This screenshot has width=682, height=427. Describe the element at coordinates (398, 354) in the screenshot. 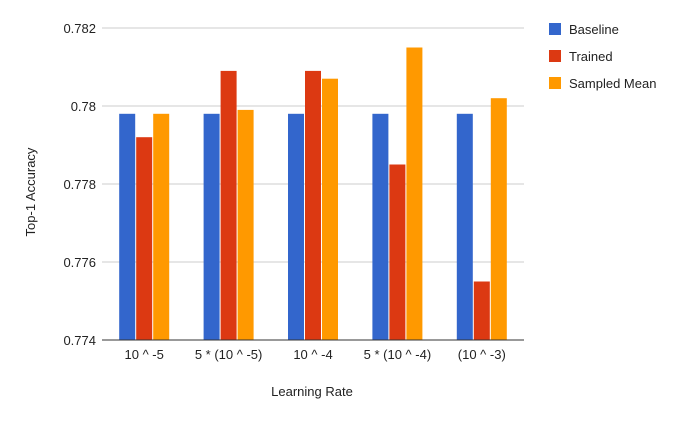

I see `x-tick-label: 5 * (10 ^ -4)` at that location.